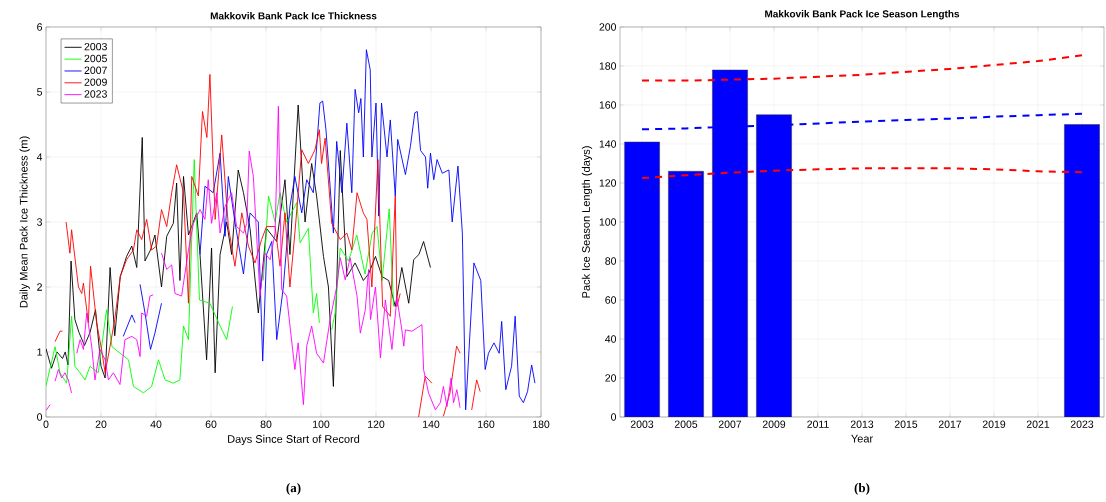 Image resolution: width=1106 pixels, height=502 pixels. What do you see at coordinates (862, 489) in the screenshot?
I see `text: (b)` at bounding box center [862, 489].